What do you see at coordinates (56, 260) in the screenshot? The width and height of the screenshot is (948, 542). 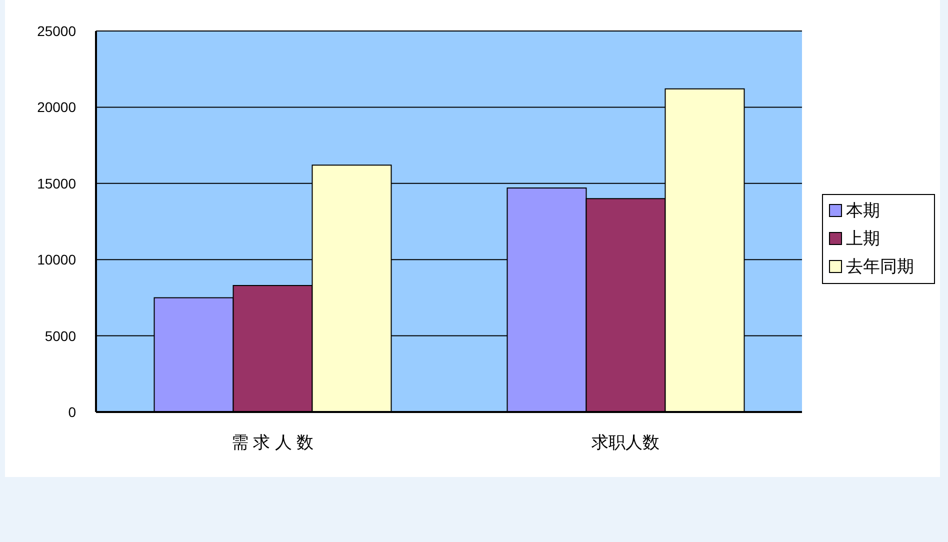 I see `y-tick-label: 10000` at bounding box center [56, 260].